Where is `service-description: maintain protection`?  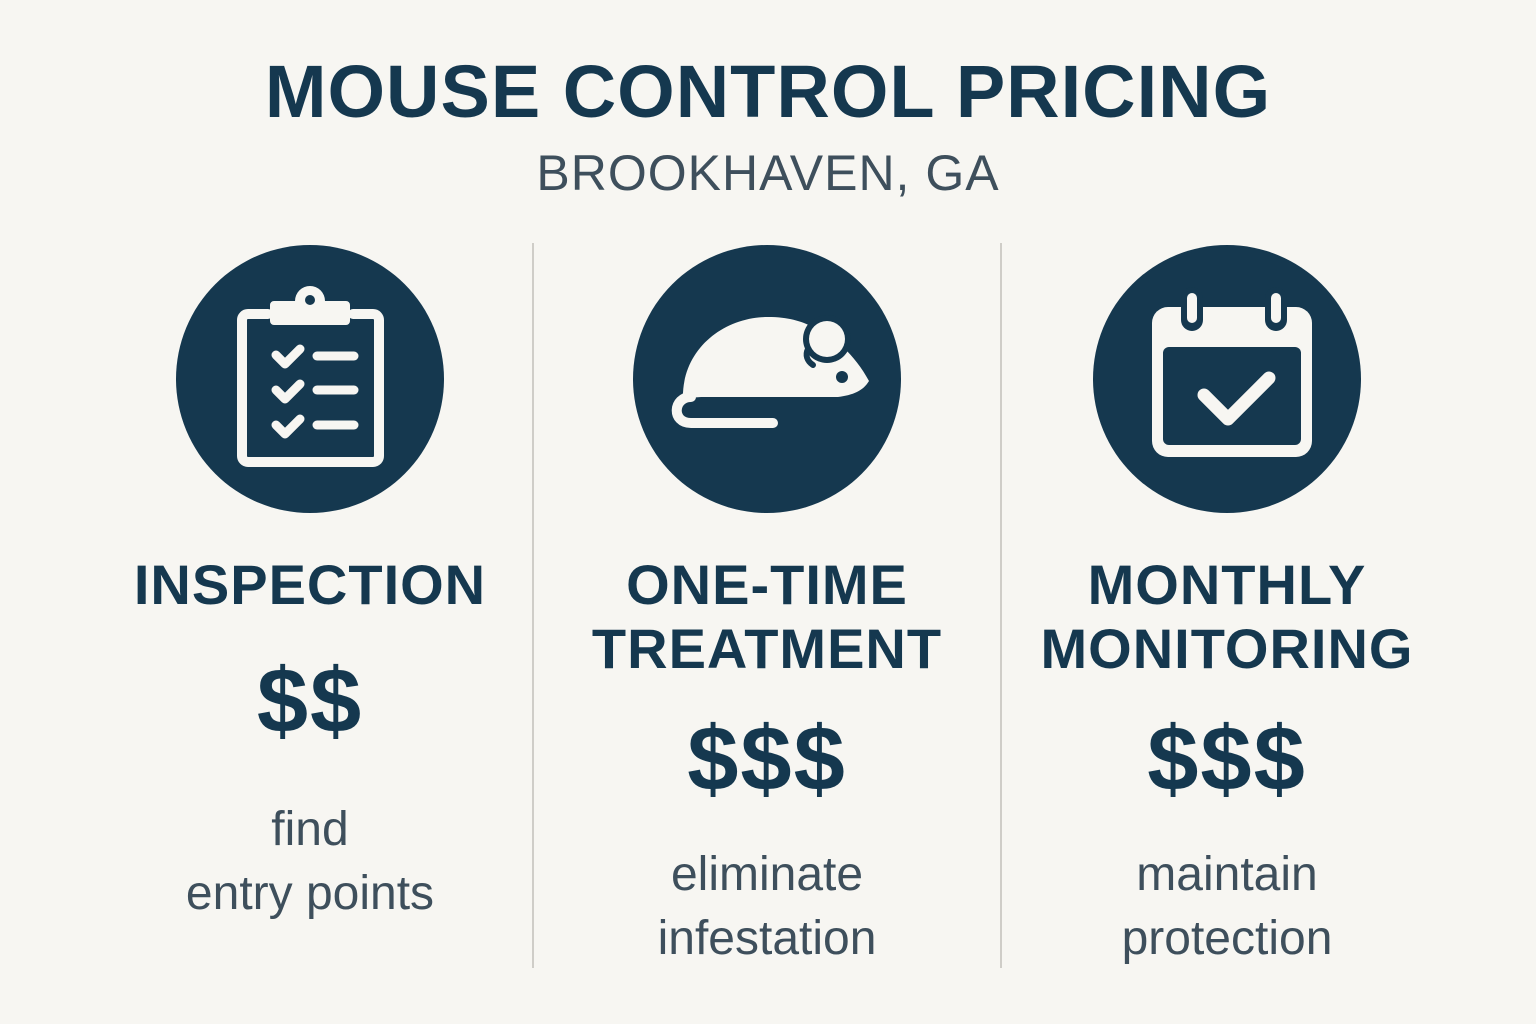 service-description: maintain protection is located at coordinates (1227, 906).